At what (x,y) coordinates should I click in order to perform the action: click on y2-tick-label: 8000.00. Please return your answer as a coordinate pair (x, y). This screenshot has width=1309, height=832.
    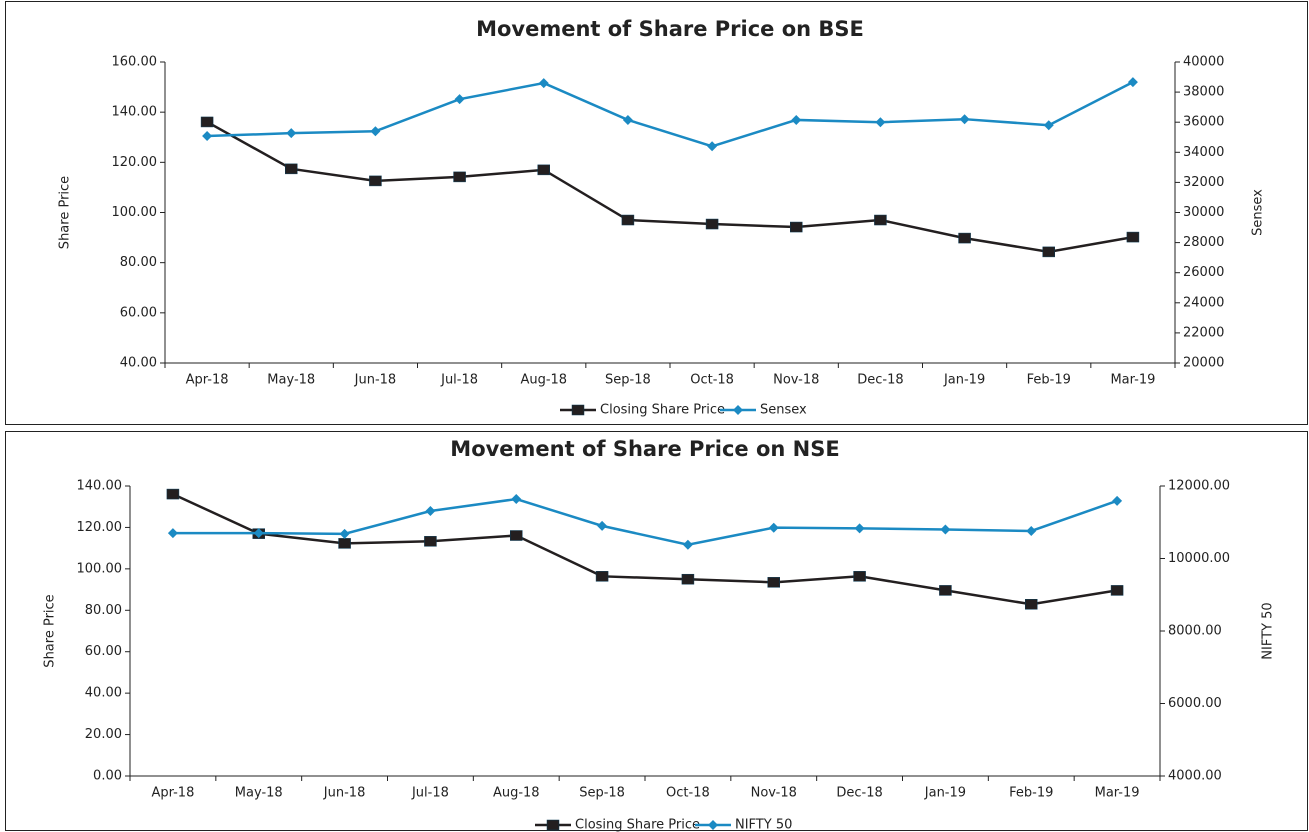
    Looking at the image, I should click on (1195, 631).